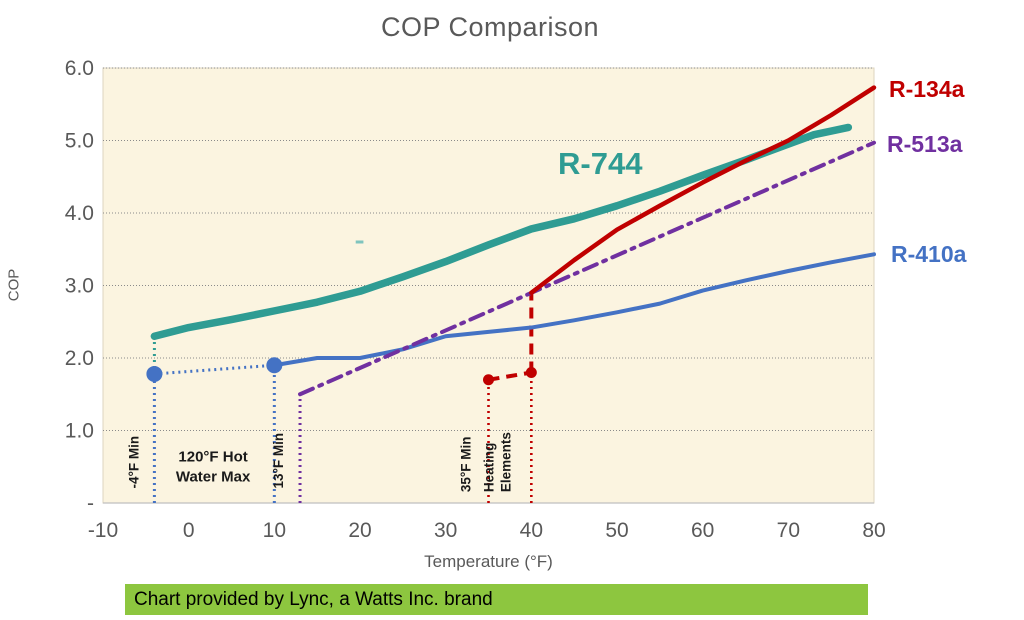 The width and height of the screenshot is (1024, 620). What do you see at coordinates (600, 163) in the screenshot?
I see `series-label-r-744: R-744` at bounding box center [600, 163].